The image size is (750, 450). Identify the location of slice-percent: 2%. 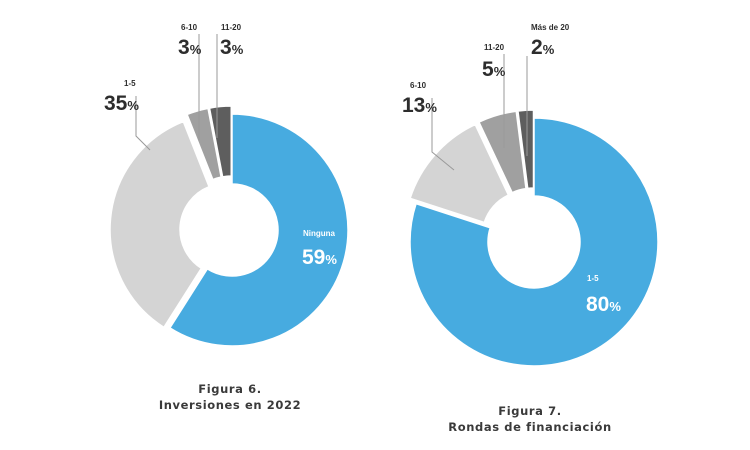
(543, 47).